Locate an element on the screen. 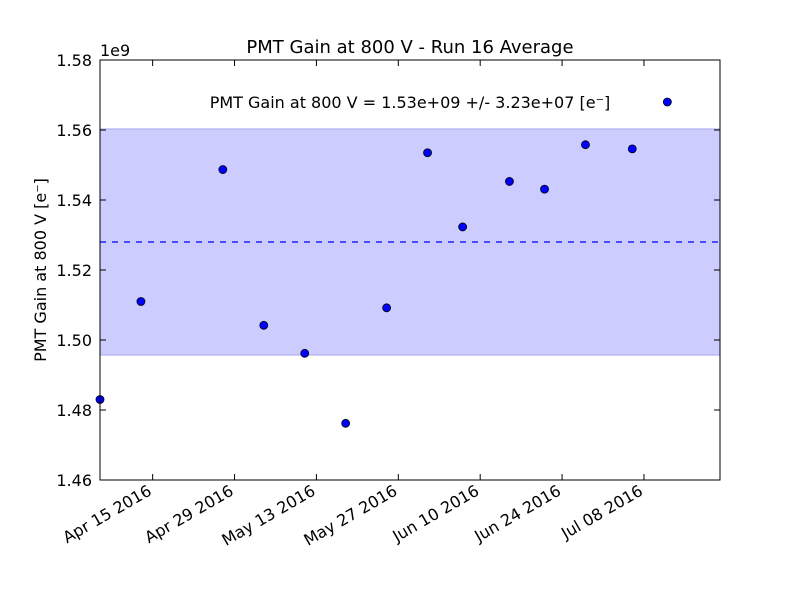 This screenshot has height=600, width=800. x-tick-label: Jun 24 2016 is located at coordinates (517, 513).